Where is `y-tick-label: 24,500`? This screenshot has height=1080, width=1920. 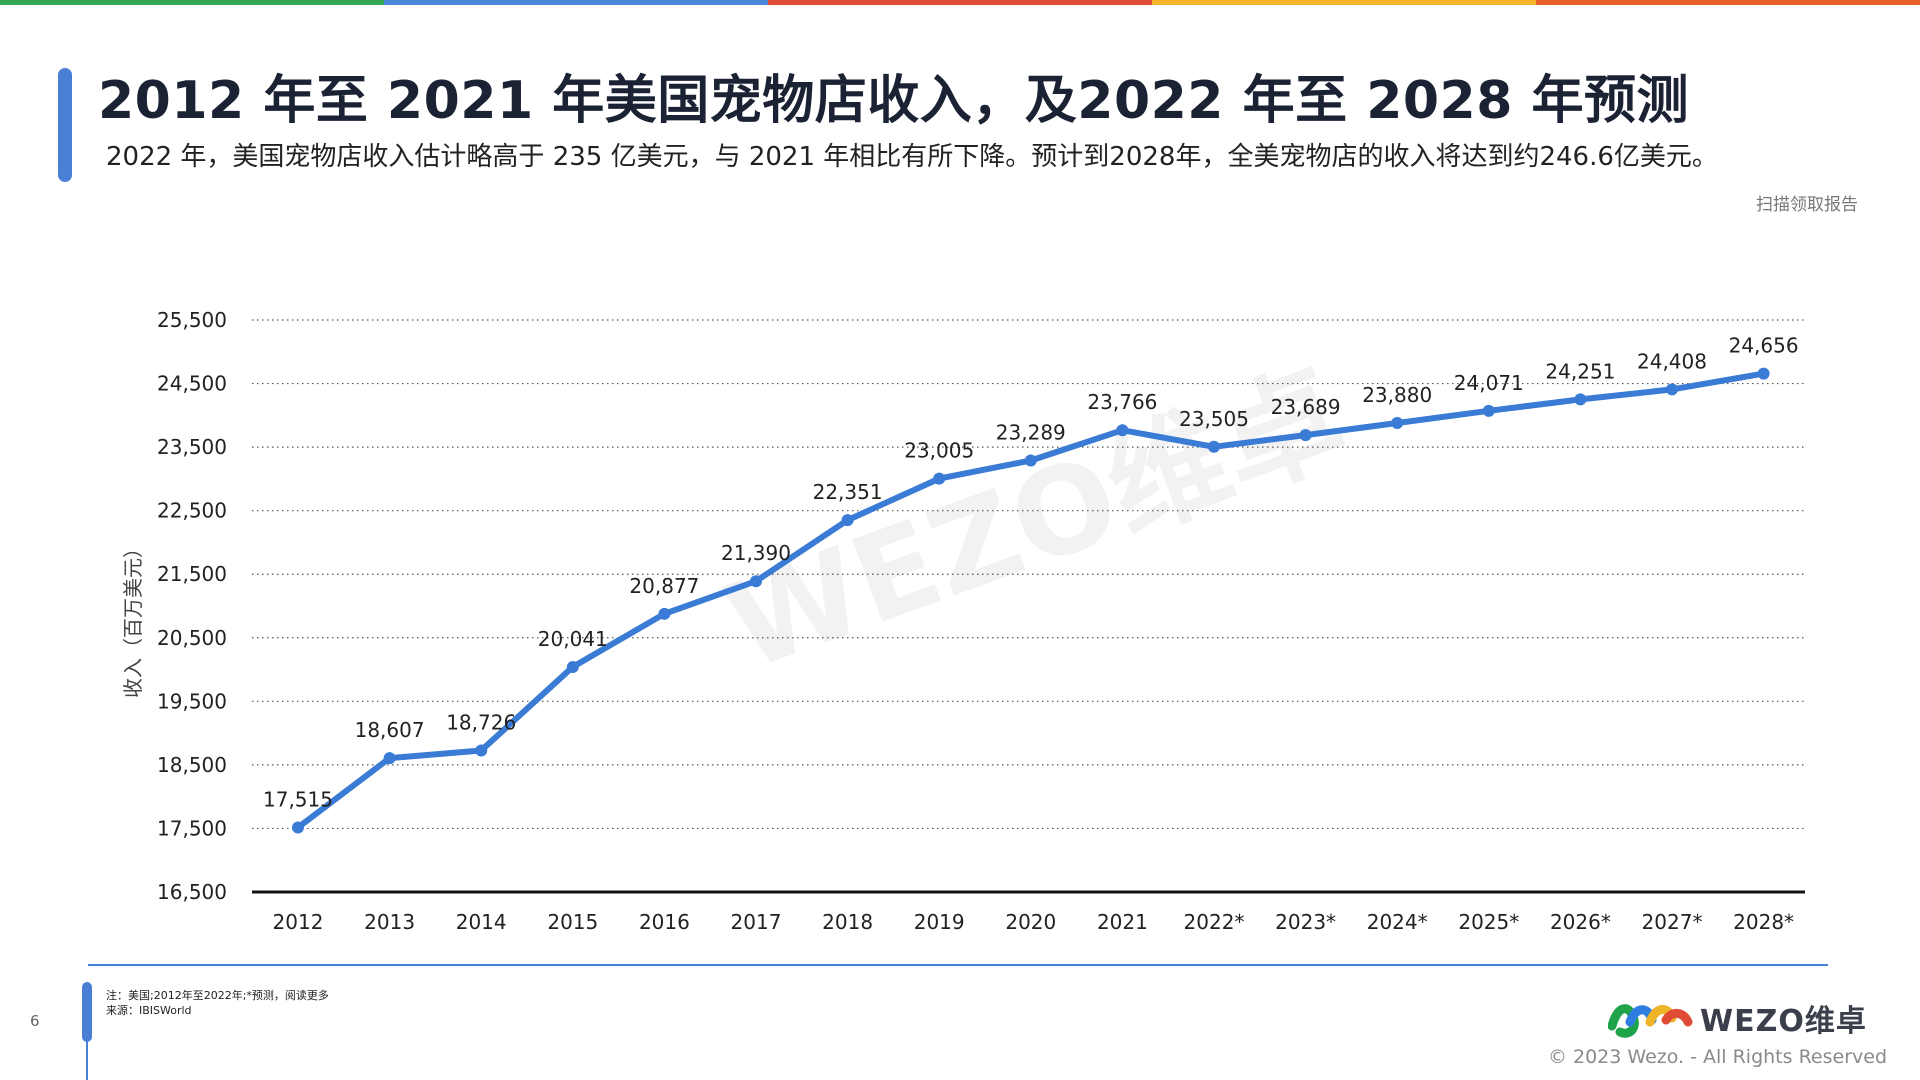
y-tick-label: 24,500 is located at coordinates (192, 384).